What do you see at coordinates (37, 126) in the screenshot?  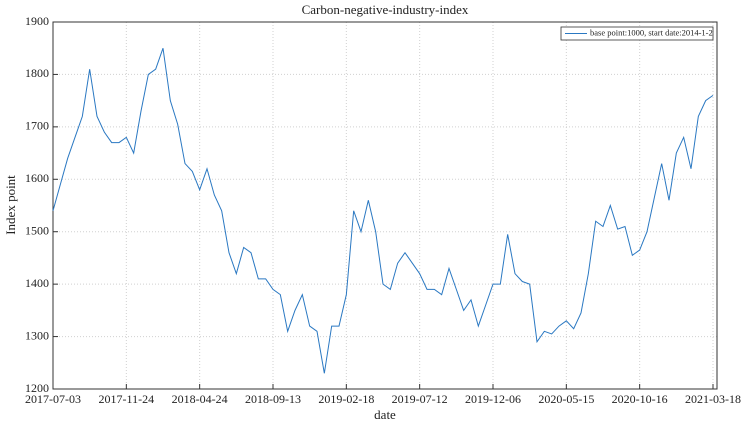 I see `y-tick-label: 1700` at bounding box center [37, 126].